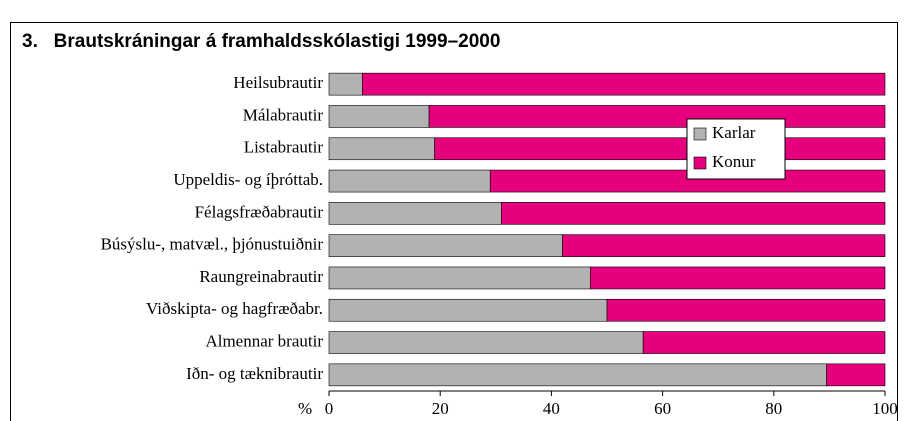  I want to click on x-tick-label: 0, so click(329, 408).